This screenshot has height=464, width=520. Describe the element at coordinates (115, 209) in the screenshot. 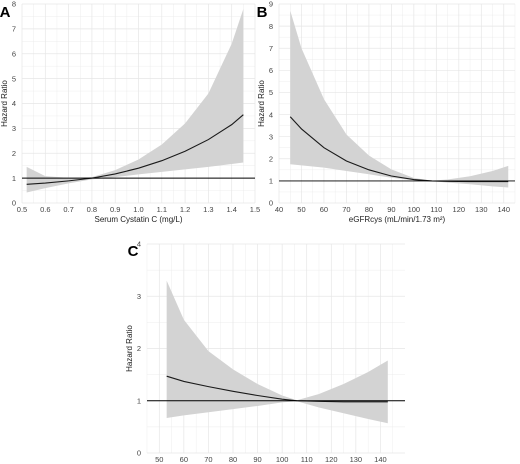

I see `x-tick-label: 0.9` at that location.